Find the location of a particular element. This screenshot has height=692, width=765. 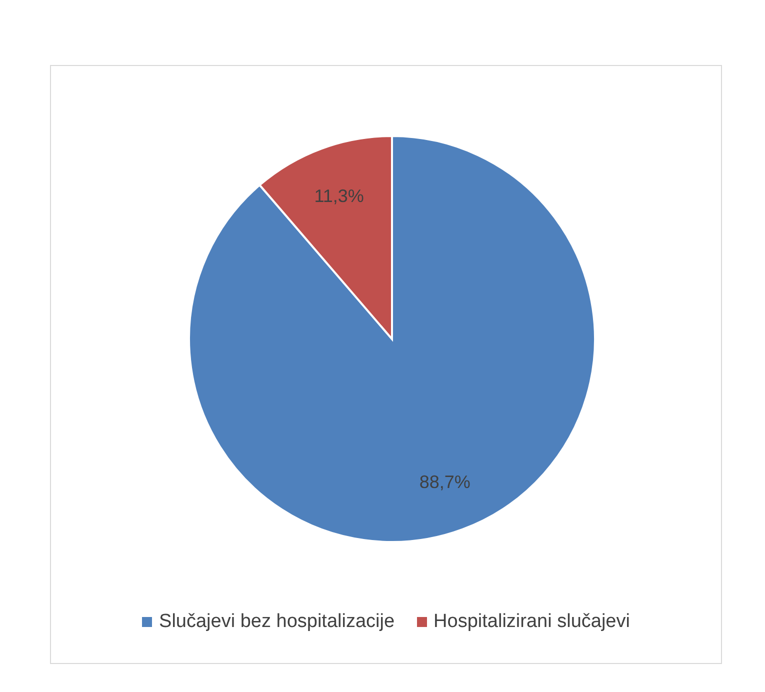

data-label: 11,3% is located at coordinates (339, 196).